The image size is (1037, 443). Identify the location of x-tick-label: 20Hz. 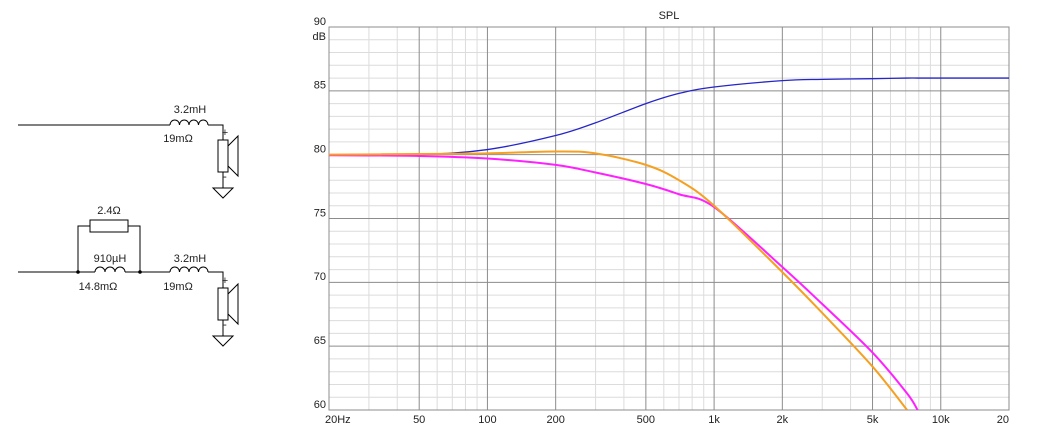
(338, 420).